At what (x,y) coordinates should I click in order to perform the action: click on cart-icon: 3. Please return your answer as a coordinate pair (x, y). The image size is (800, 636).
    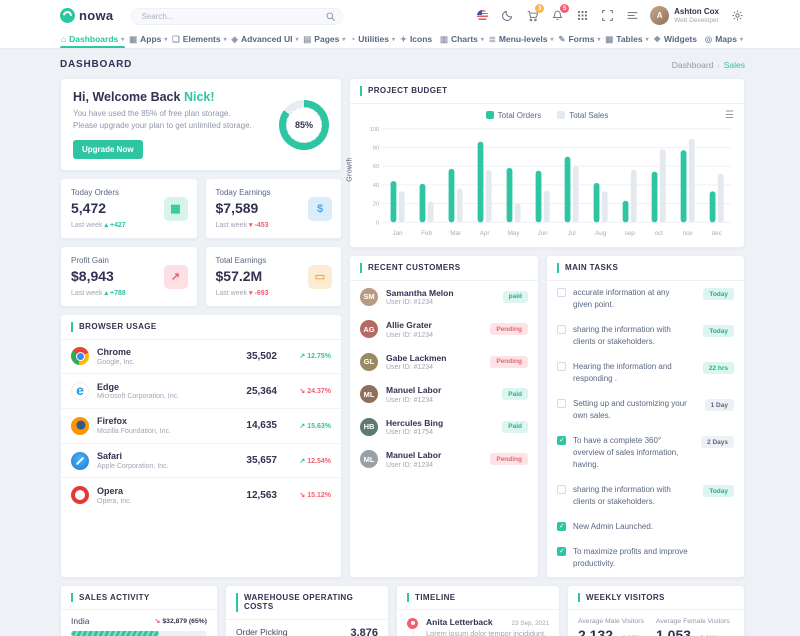
    Looking at the image, I should click on (535, 13).